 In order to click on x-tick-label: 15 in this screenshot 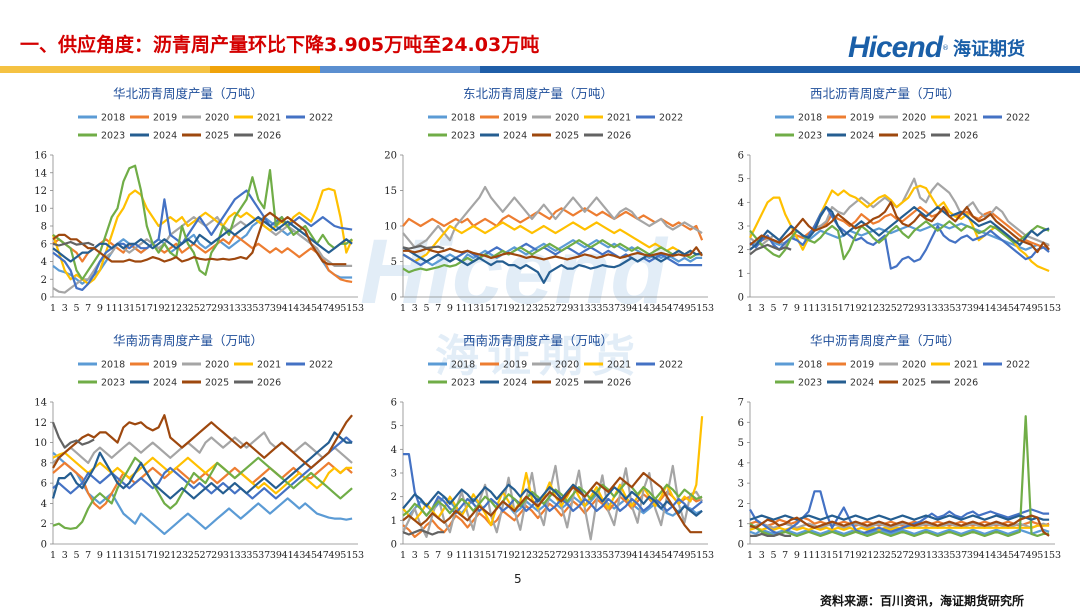, I will do `click(135, 308)`.